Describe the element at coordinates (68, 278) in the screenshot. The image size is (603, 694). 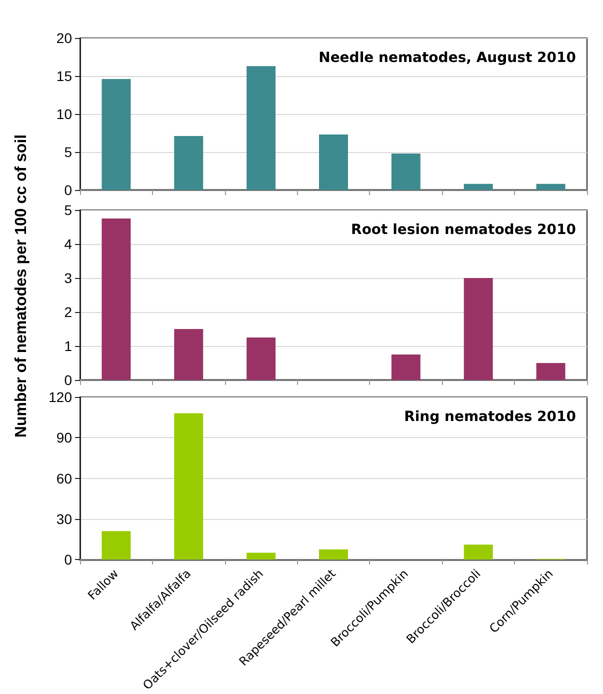
I see `y-tick-label: 3` at that location.